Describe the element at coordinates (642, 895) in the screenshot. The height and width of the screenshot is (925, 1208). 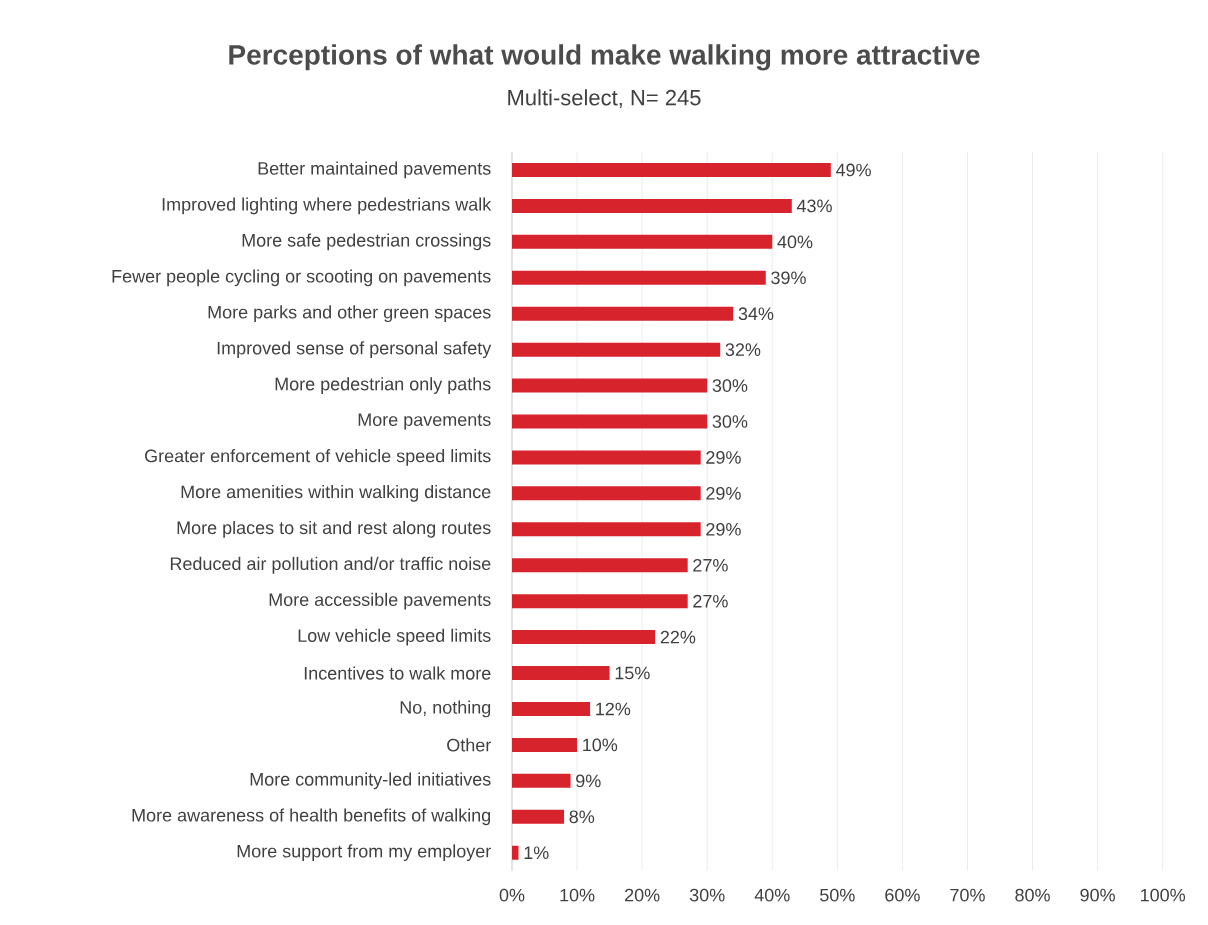
I see `x-tick-label: 20%` at that location.